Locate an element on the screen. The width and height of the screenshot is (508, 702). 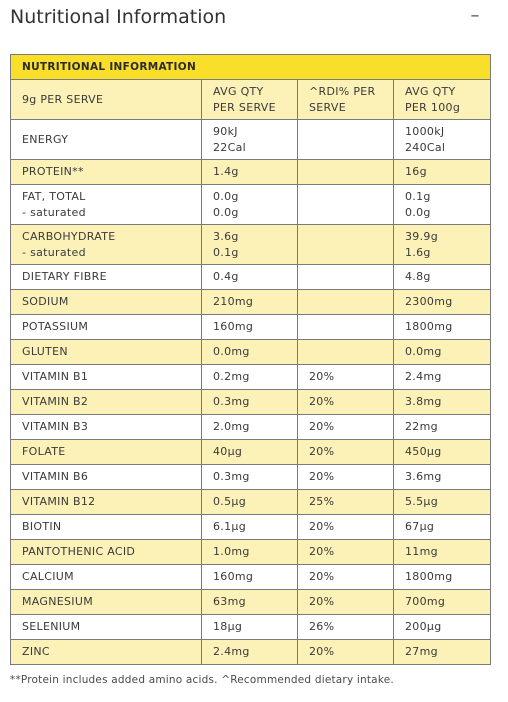
nutrient-name: SELENIUM is located at coordinates (106, 627).